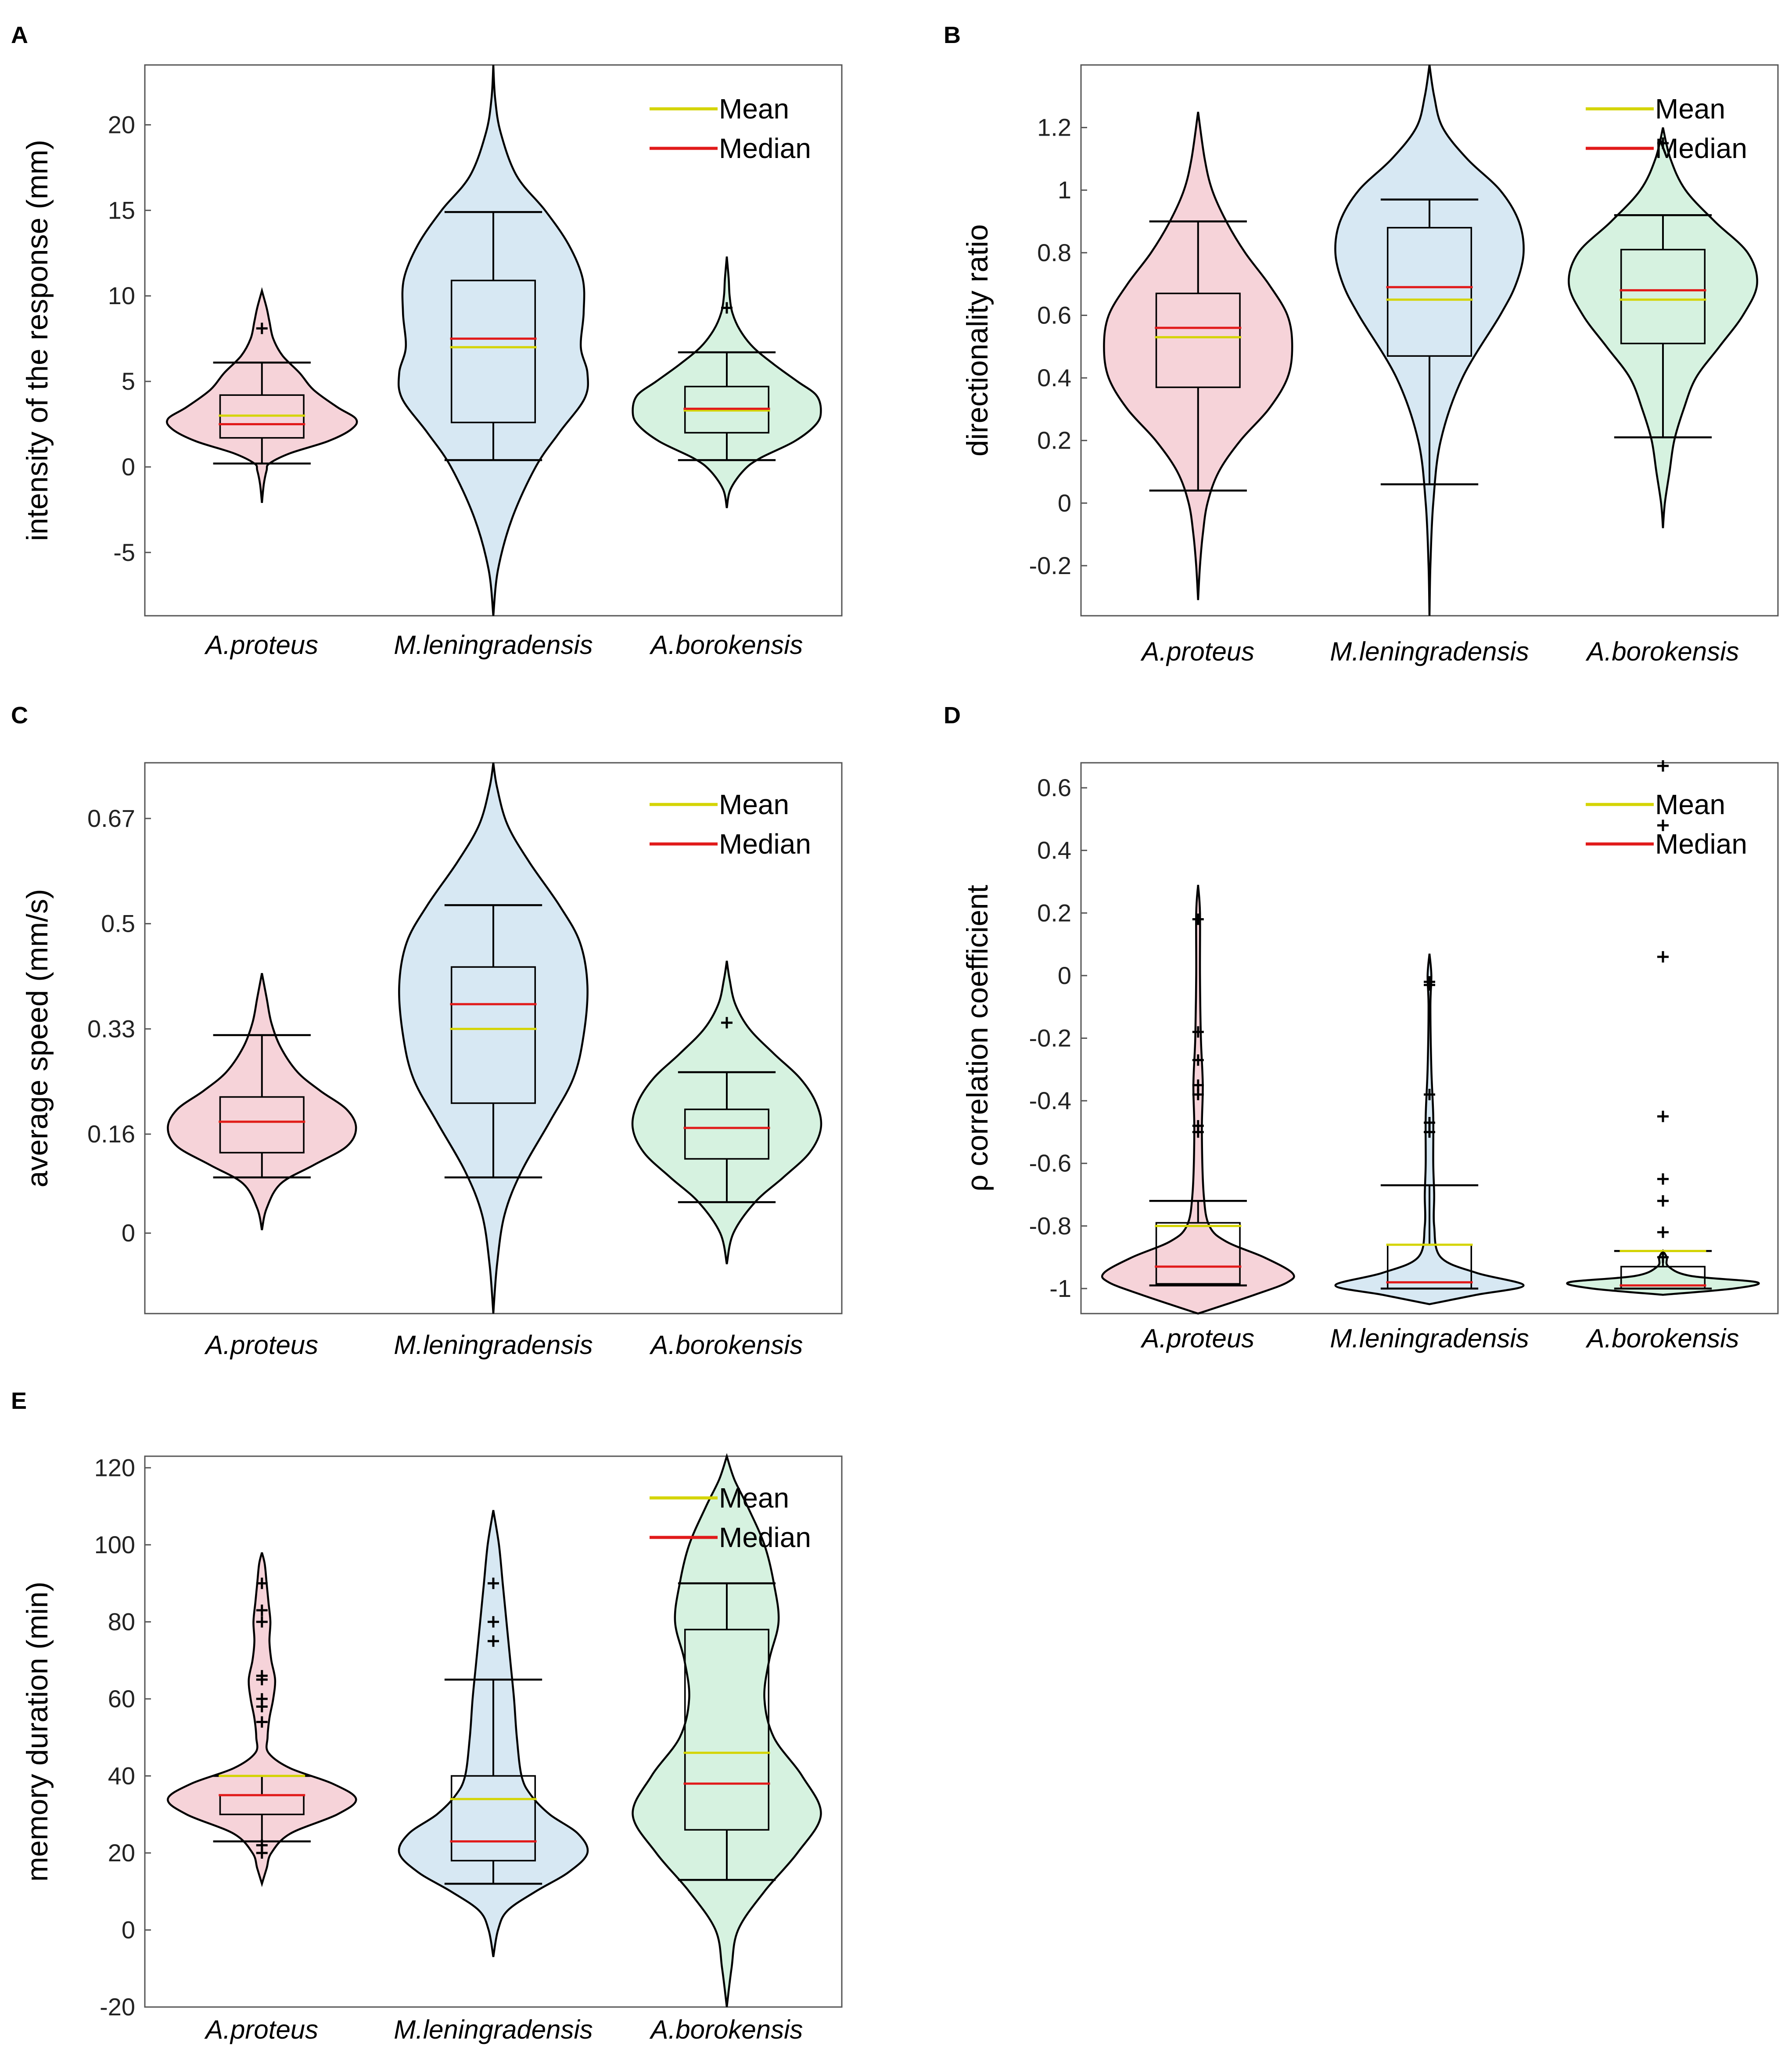 The width and height of the screenshot is (1792, 2061). Describe the element at coordinates (1054, 252) in the screenshot. I see `y-tick-label: 0.8` at that location.